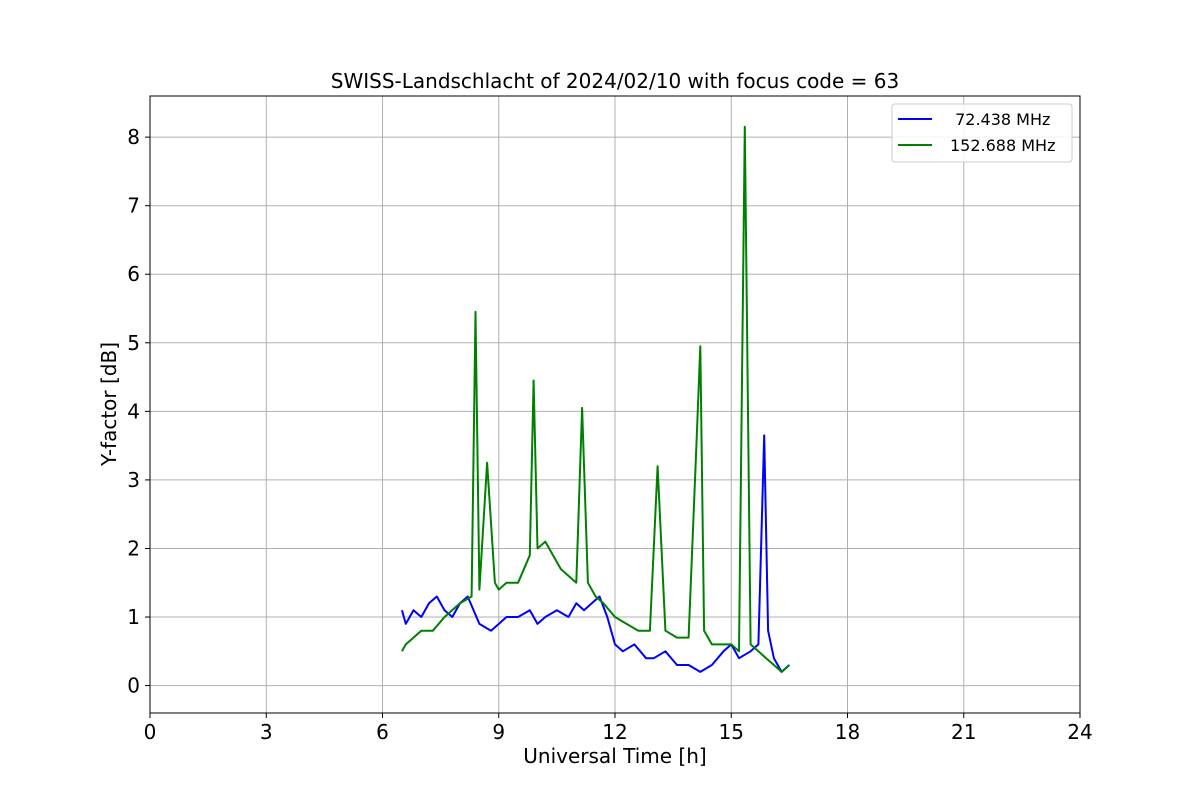  I want to click on x-tick-label: 9, so click(498, 732).